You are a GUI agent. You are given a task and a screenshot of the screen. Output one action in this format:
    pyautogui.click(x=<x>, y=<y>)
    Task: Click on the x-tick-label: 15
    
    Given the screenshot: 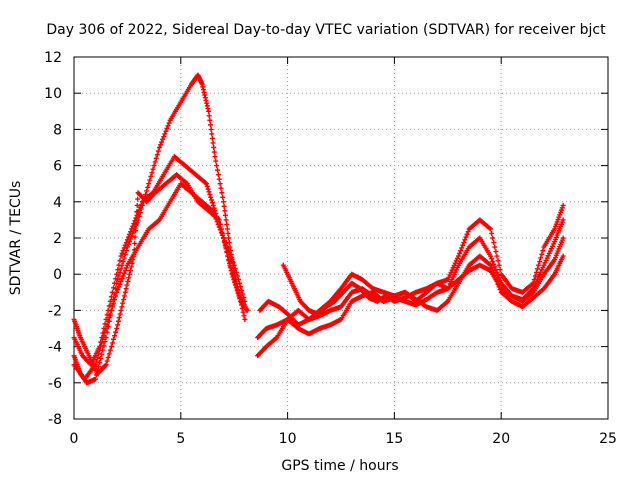 What is the action you would take?
    pyautogui.click(x=394, y=439)
    